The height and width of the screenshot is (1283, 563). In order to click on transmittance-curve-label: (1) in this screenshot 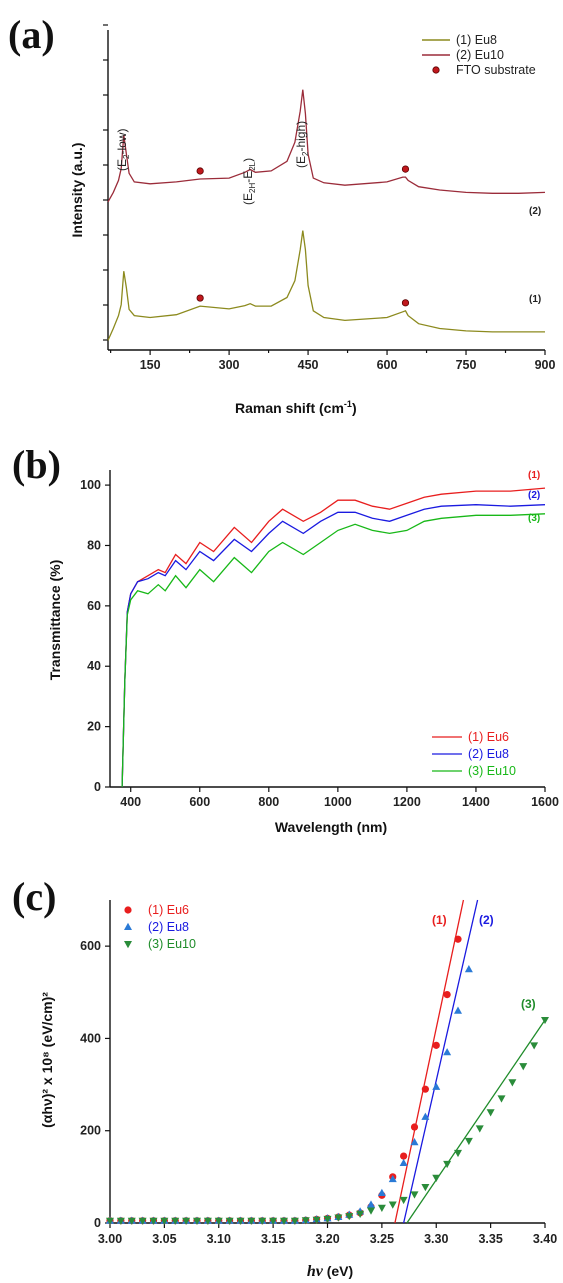, I will do `click(534, 475)`.